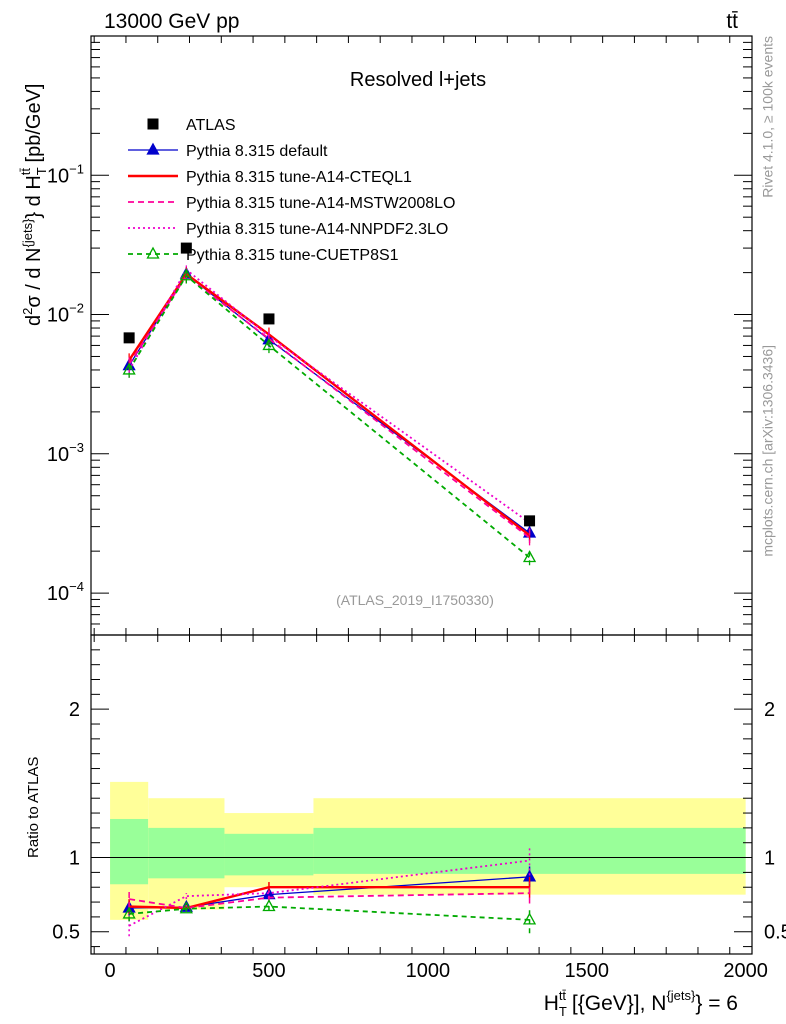  What do you see at coordinates (299, 177) in the screenshot?
I see `legend-label: Pythia 8.315 tune-A14-CTEQL1` at bounding box center [299, 177].